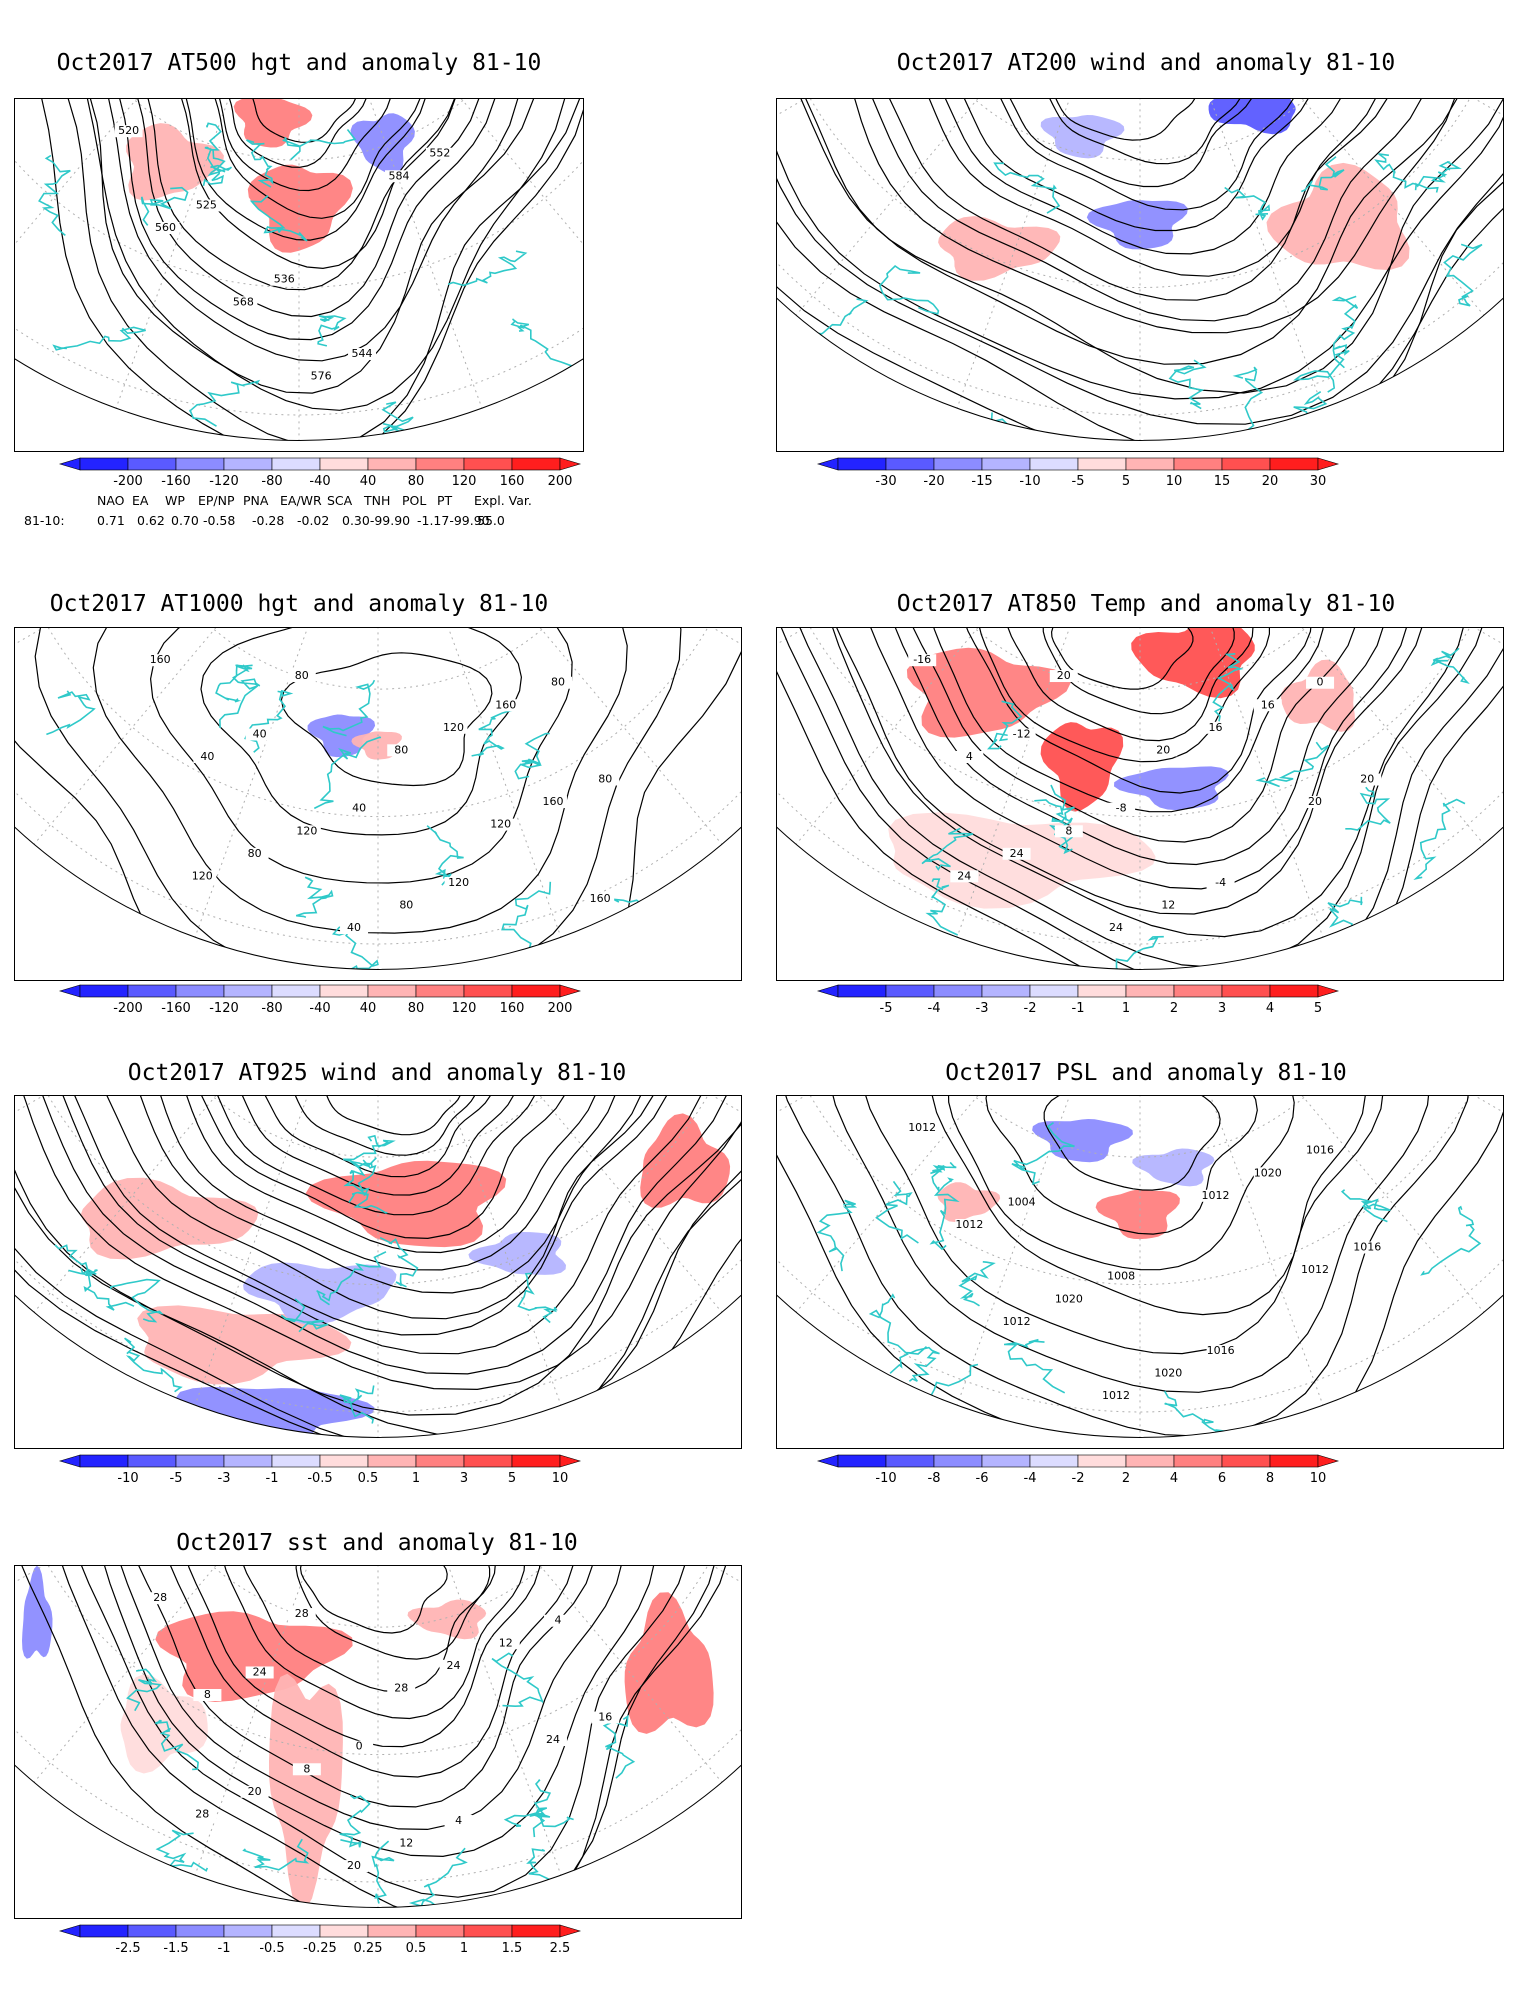 The height and width of the screenshot is (2000, 1520). What do you see at coordinates (255, 853) in the screenshot?
I see `contour-label: 80` at bounding box center [255, 853].